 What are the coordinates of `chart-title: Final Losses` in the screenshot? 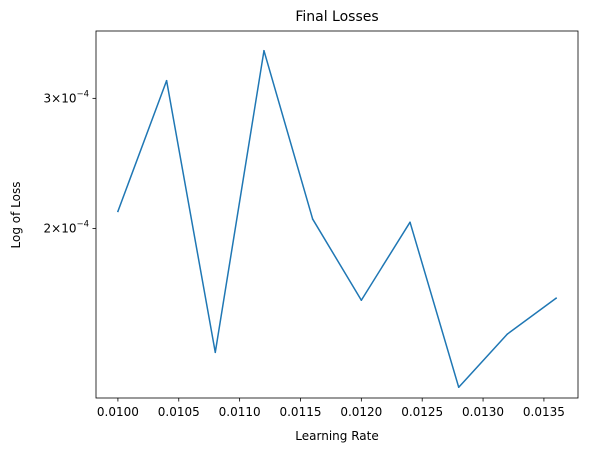 It's located at (336, 17).